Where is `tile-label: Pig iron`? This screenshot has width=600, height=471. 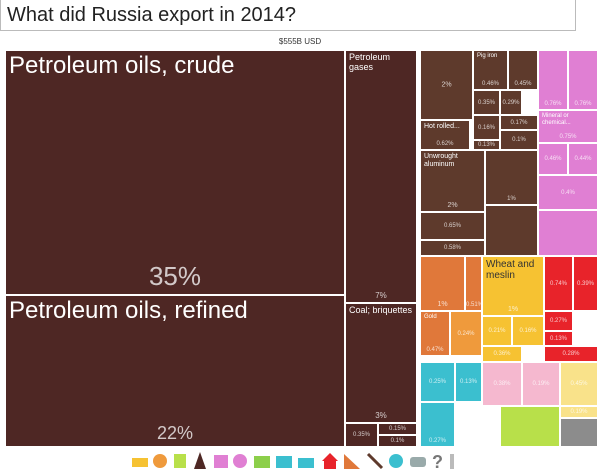 tile-label: Pig iron is located at coordinates (487, 56).